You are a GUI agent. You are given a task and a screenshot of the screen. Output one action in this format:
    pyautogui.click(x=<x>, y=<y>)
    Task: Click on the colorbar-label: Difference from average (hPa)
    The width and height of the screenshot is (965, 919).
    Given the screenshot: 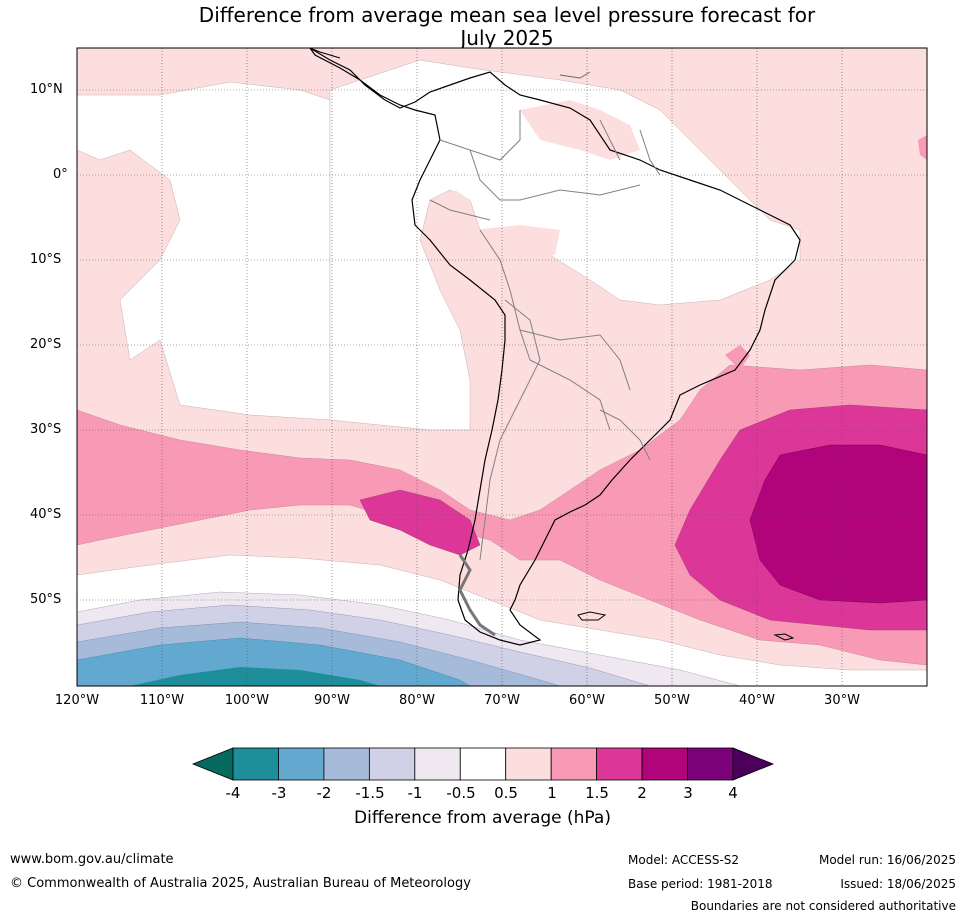 What is the action you would take?
    pyautogui.click(x=482, y=818)
    